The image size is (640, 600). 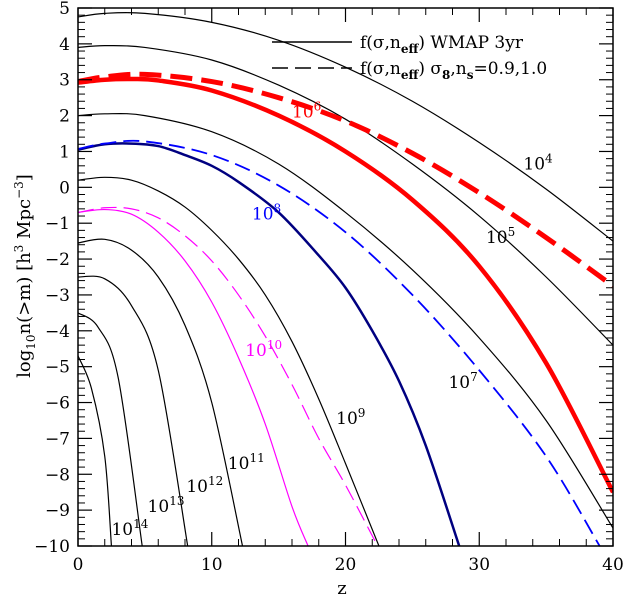 What do you see at coordinates (350, 417) in the screenshot?
I see `curve-label-10e9: 109` at bounding box center [350, 417].